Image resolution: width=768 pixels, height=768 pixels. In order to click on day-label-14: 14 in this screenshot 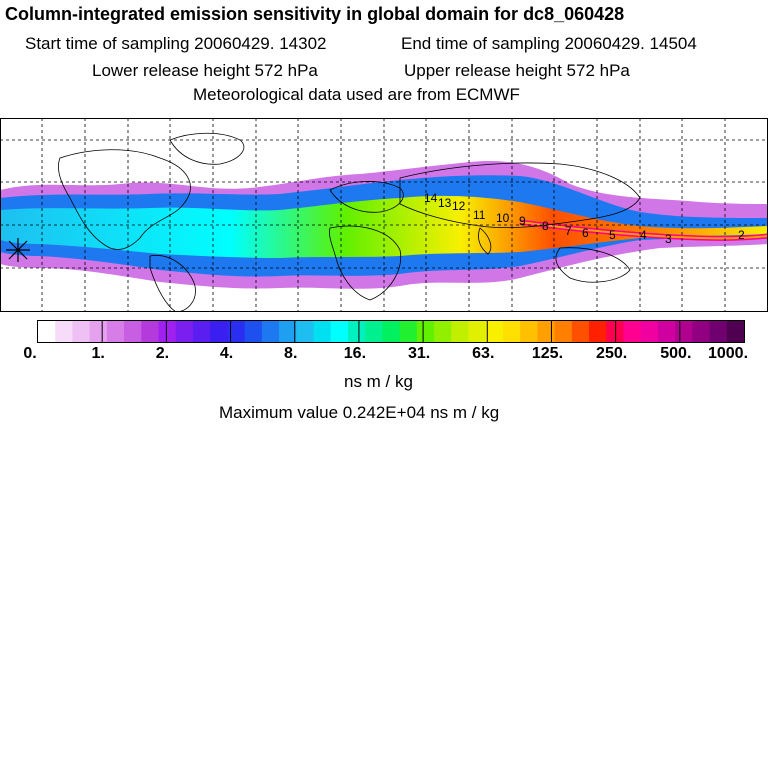, I will do `click(431, 198)`.